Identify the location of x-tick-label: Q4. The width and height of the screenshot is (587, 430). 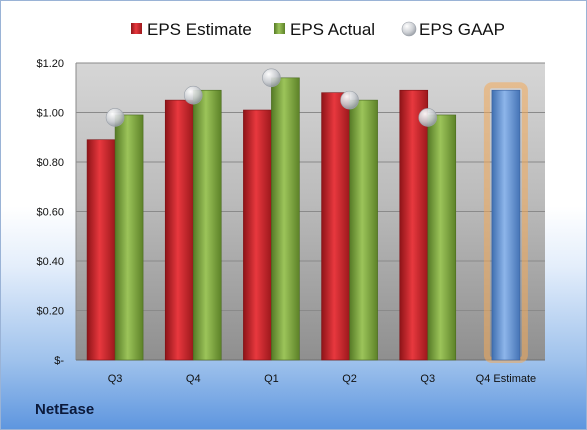
(193, 379).